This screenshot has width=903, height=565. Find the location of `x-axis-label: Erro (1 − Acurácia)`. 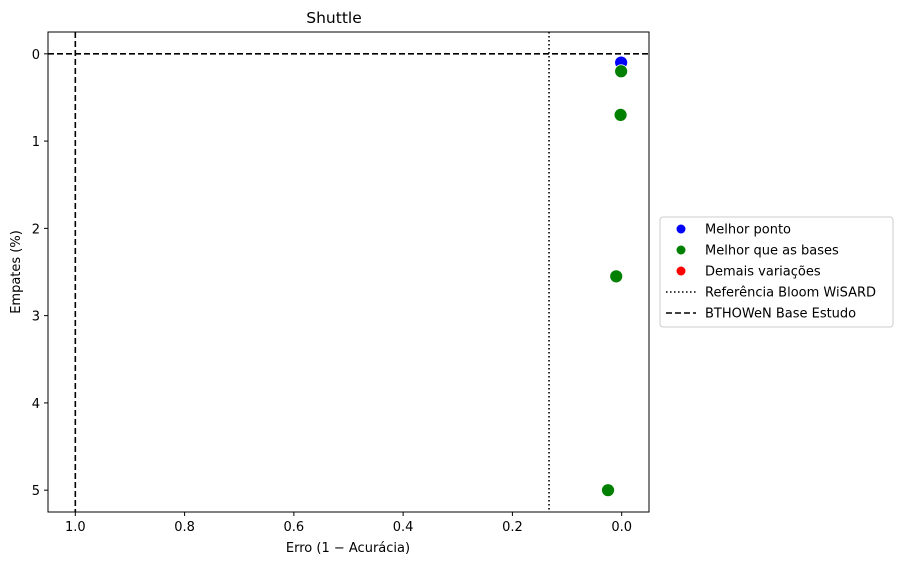

x-axis-label: Erro (1 − Acurácia) is located at coordinates (348, 548).